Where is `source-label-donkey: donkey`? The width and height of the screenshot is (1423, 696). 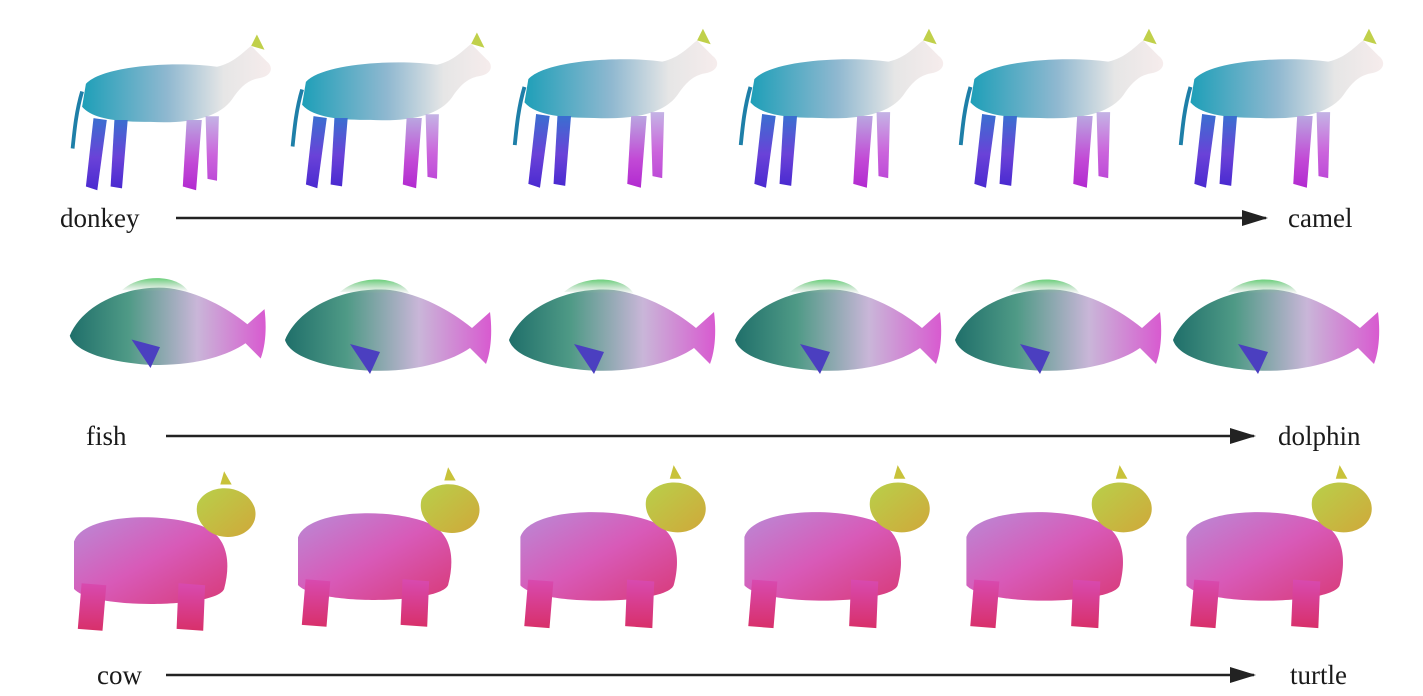
source-label-donkey: donkey is located at coordinates (100, 218).